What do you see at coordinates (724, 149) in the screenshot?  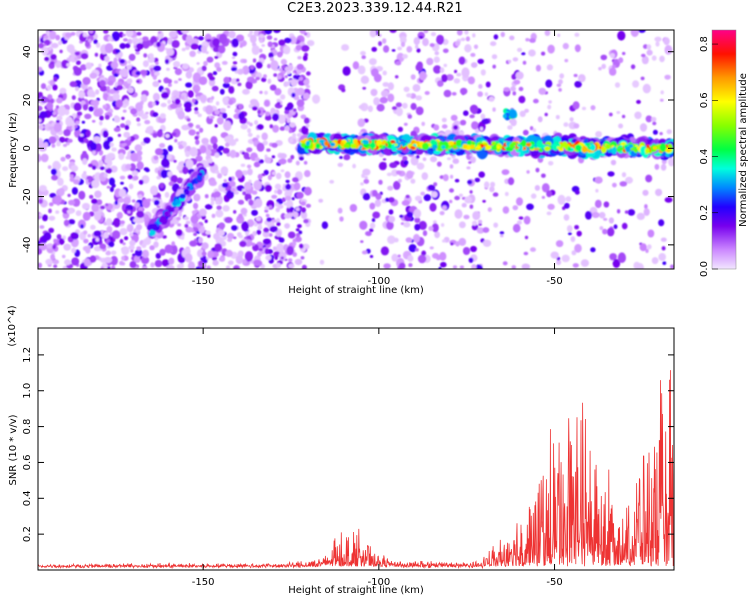 I see `colorbar-gradient` at bounding box center [724, 149].